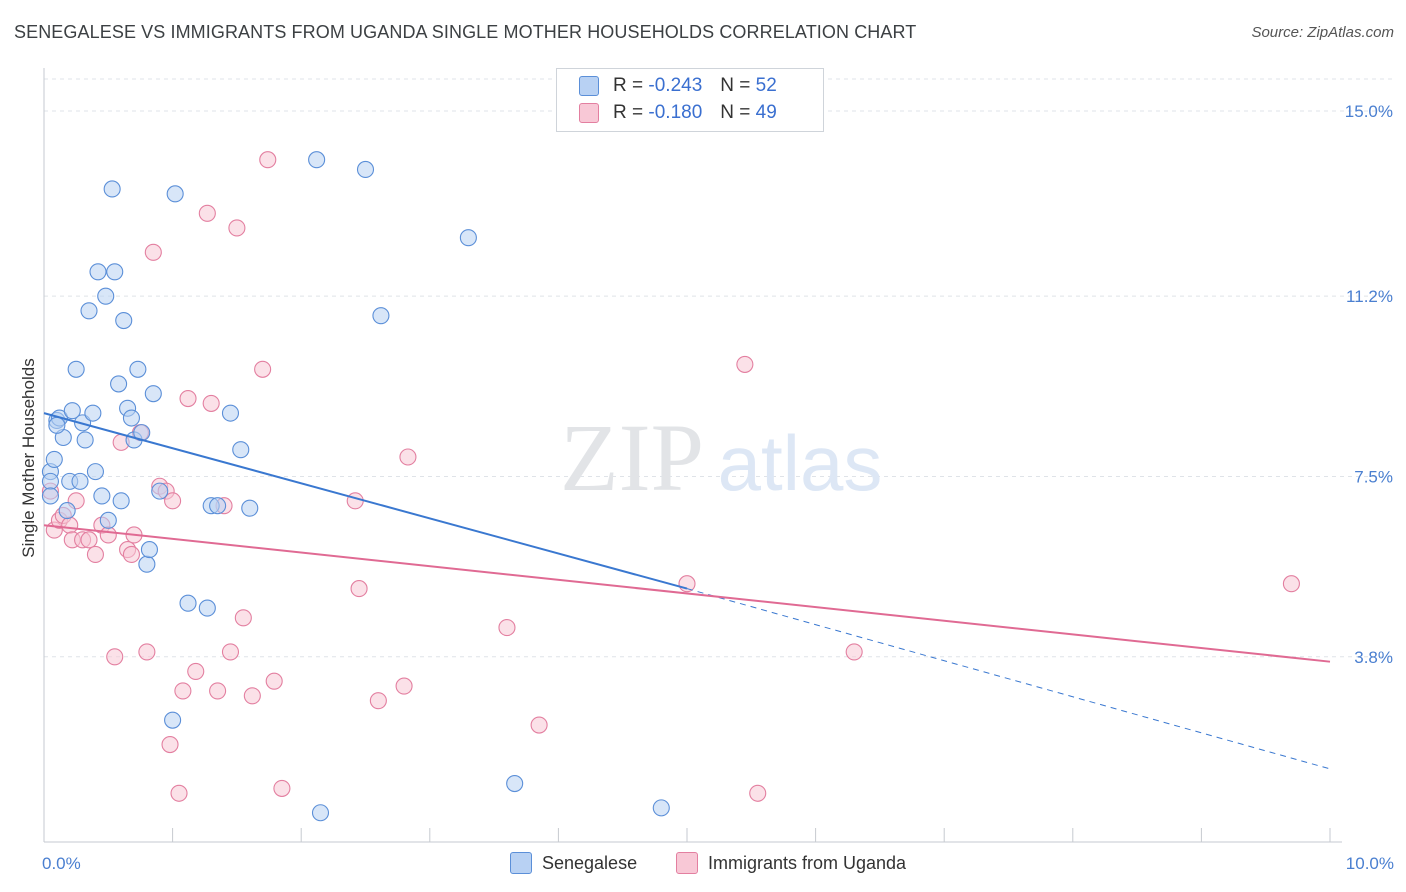 This screenshot has height=892, width=1406. What do you see at coordinates (632, 457) in the screenshot?
I see `watermark-zip: ZIP` at bounding box center [632, 457].